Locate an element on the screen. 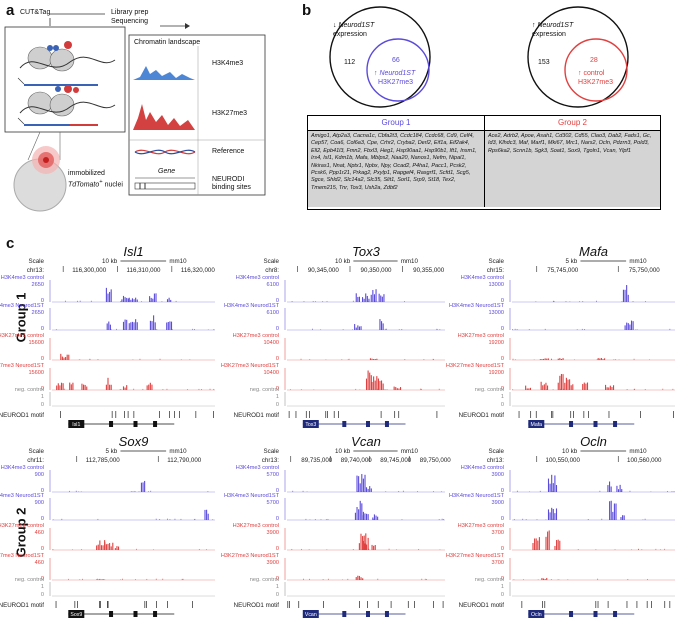 The width and height of the screenshot is (685, 640). assembly-label: mm10 is located at coordinates (178, 451).